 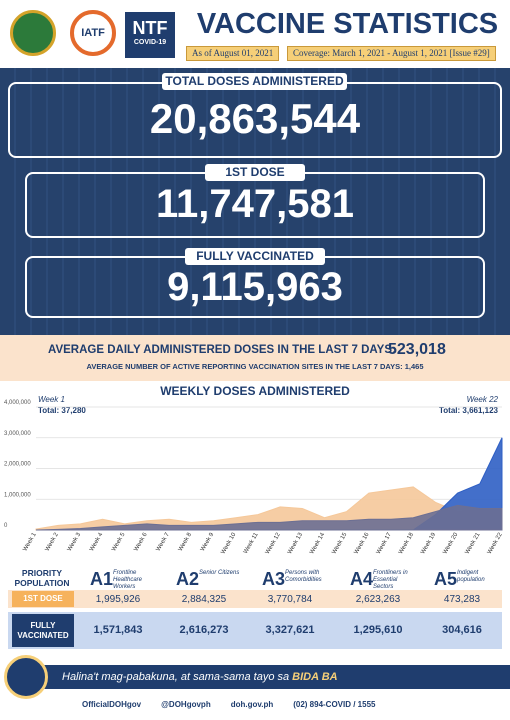 What do you see at coordinates (428, 543) in the screenshot?
I see `x-tick-label: Week 19` at bounding box center [428, 543].